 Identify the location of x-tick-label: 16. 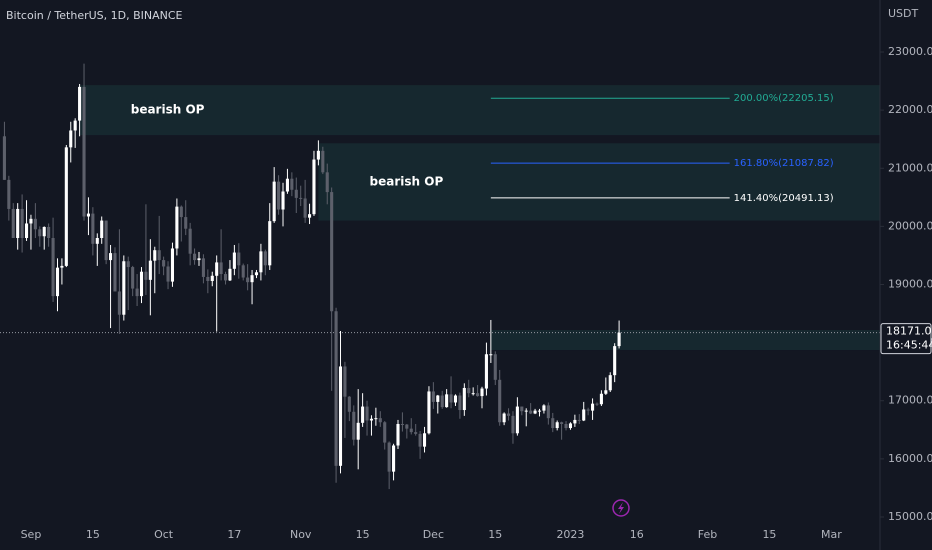
(637, 534).